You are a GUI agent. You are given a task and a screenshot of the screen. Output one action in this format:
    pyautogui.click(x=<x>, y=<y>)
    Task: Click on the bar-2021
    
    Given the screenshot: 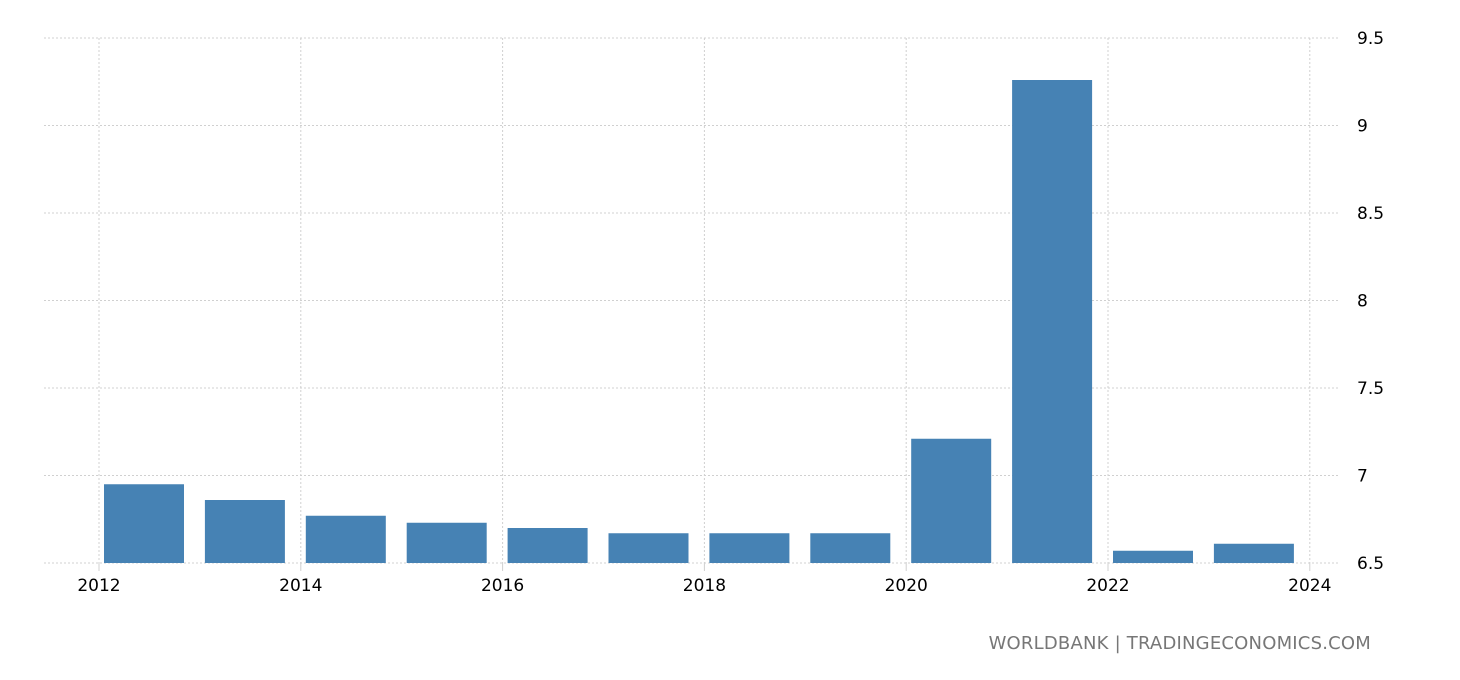 What is the action you would take?
    pyautogui.click(x=1052, y=321)
    